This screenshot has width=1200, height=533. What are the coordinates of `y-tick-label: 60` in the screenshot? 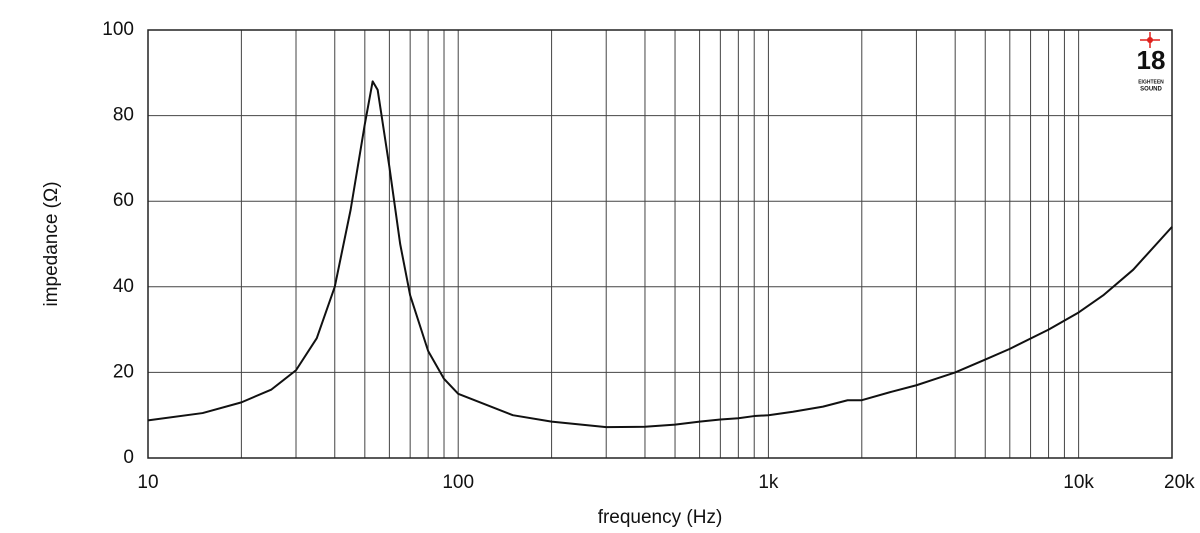 It's located at (123, 200).